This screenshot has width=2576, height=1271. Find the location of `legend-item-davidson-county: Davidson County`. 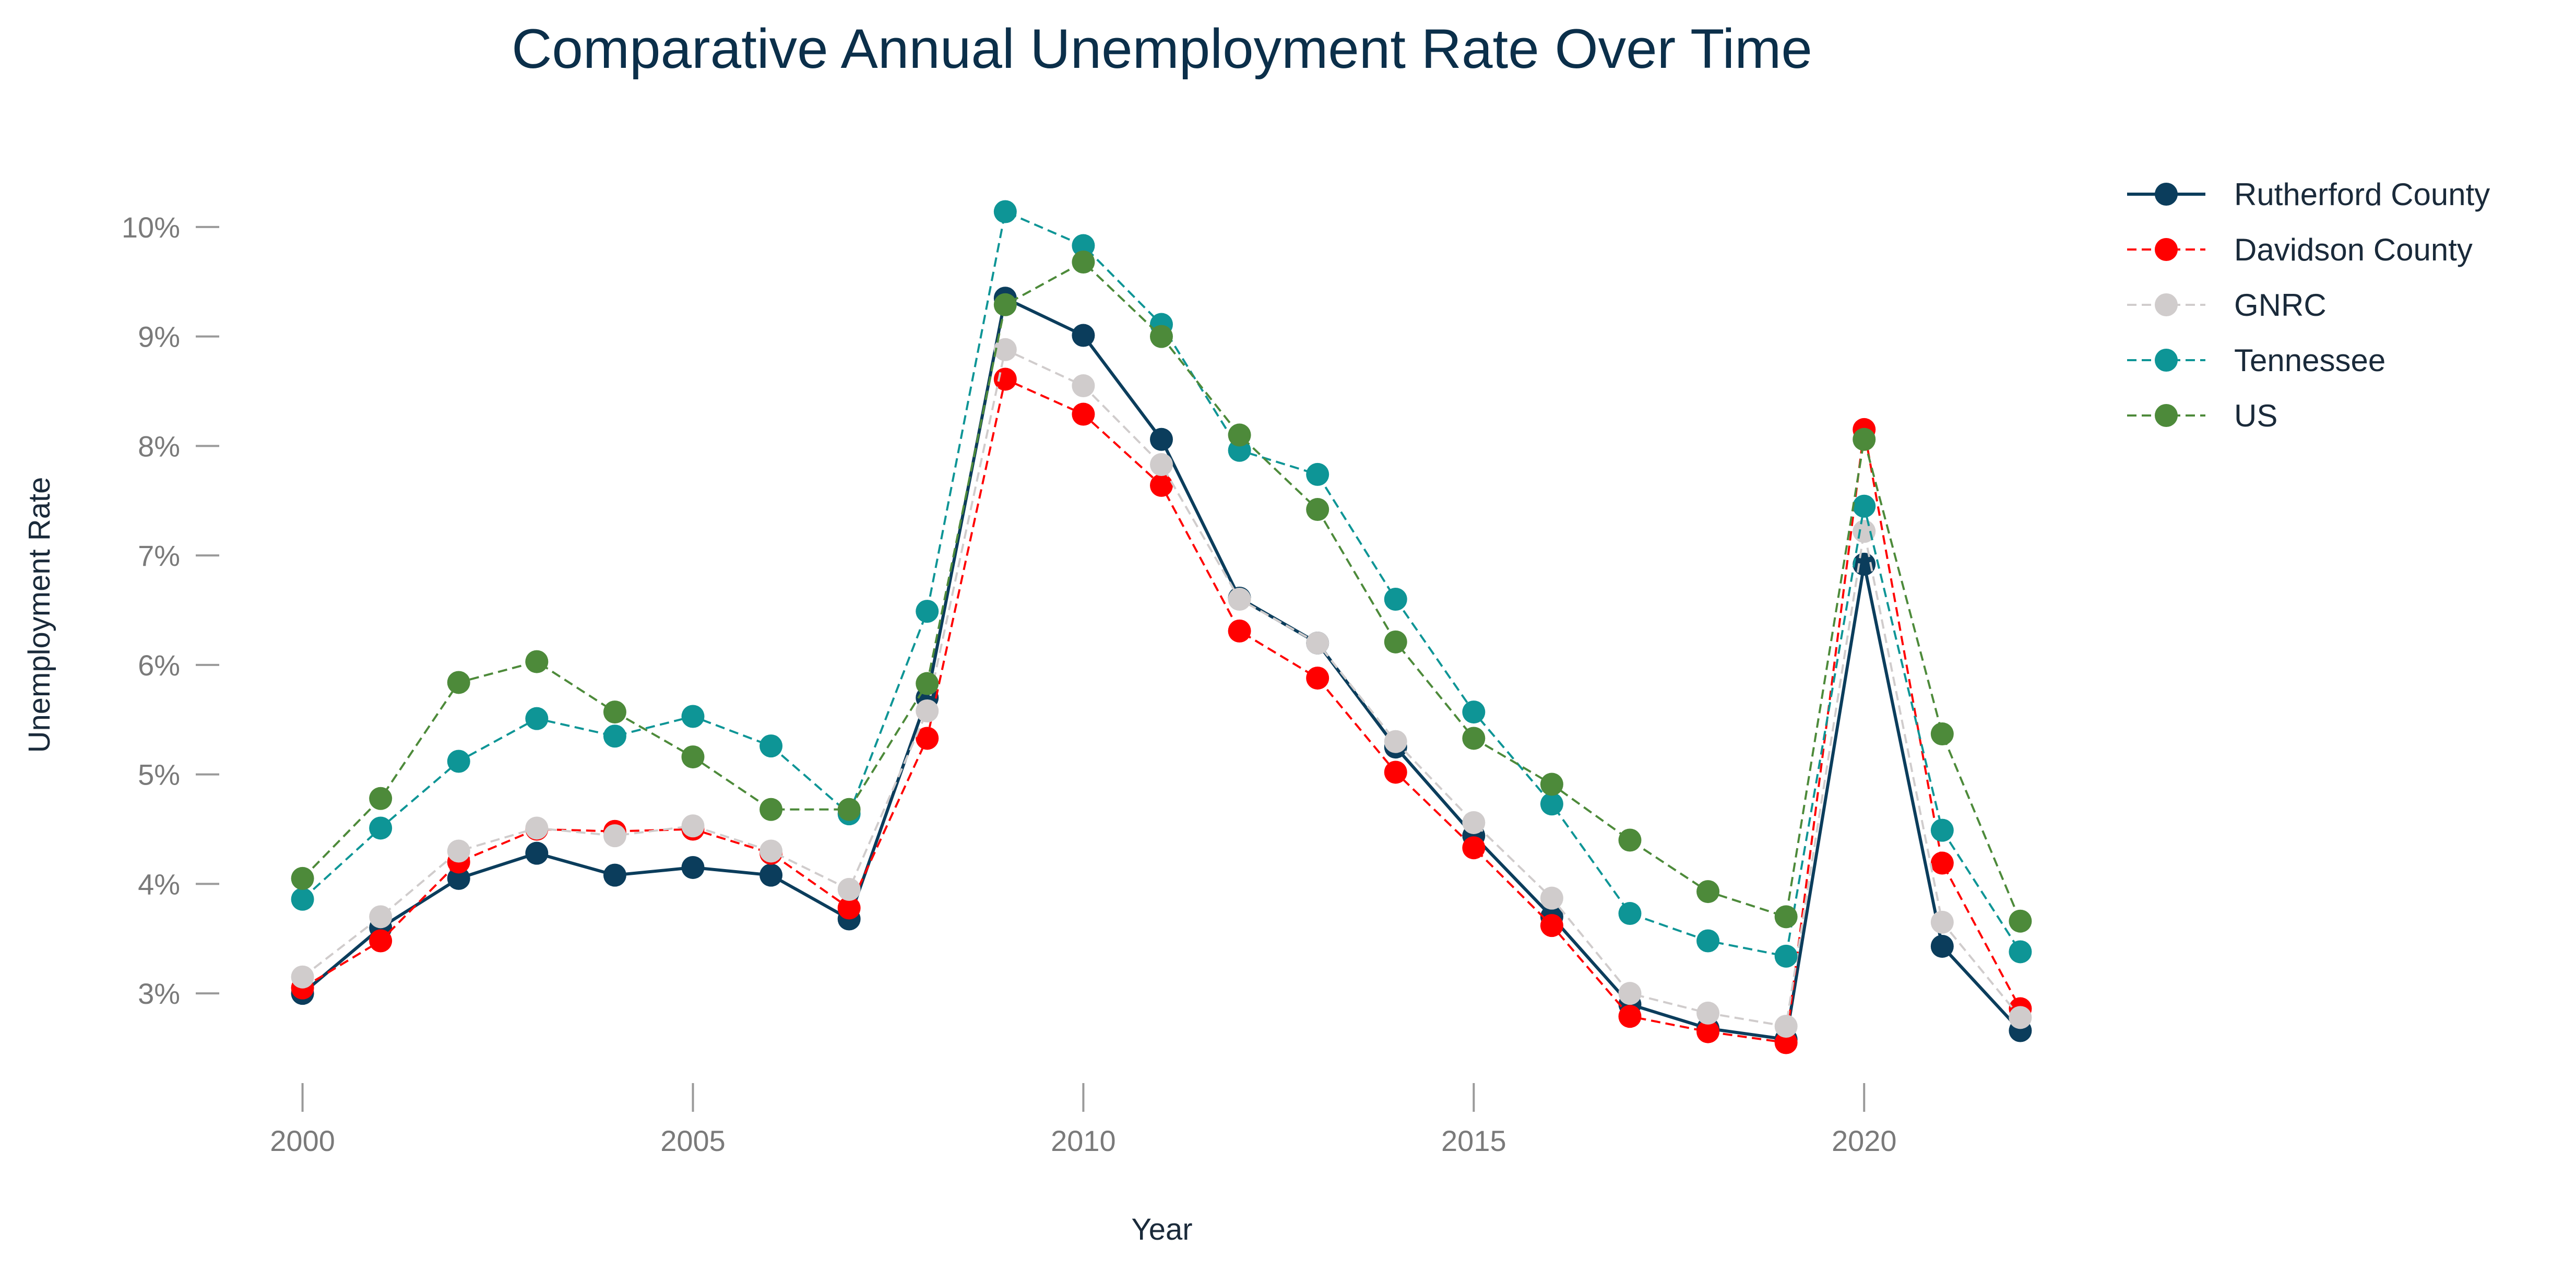

legend-item-davidson-county: Davidson County is located at coordinates (2300, 250).